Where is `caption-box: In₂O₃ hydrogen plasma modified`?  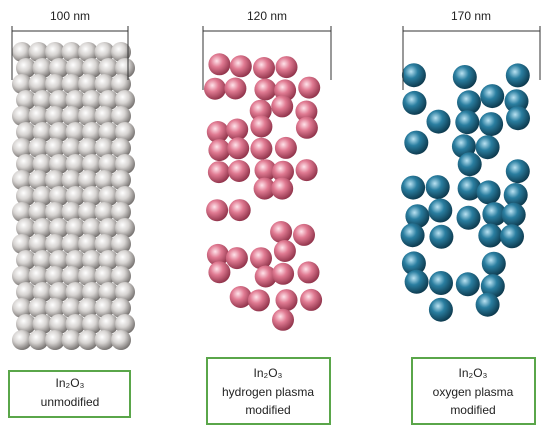 caption-box: In₂O₃ hydrogen plasma modified is located at coordinates (268, 391).